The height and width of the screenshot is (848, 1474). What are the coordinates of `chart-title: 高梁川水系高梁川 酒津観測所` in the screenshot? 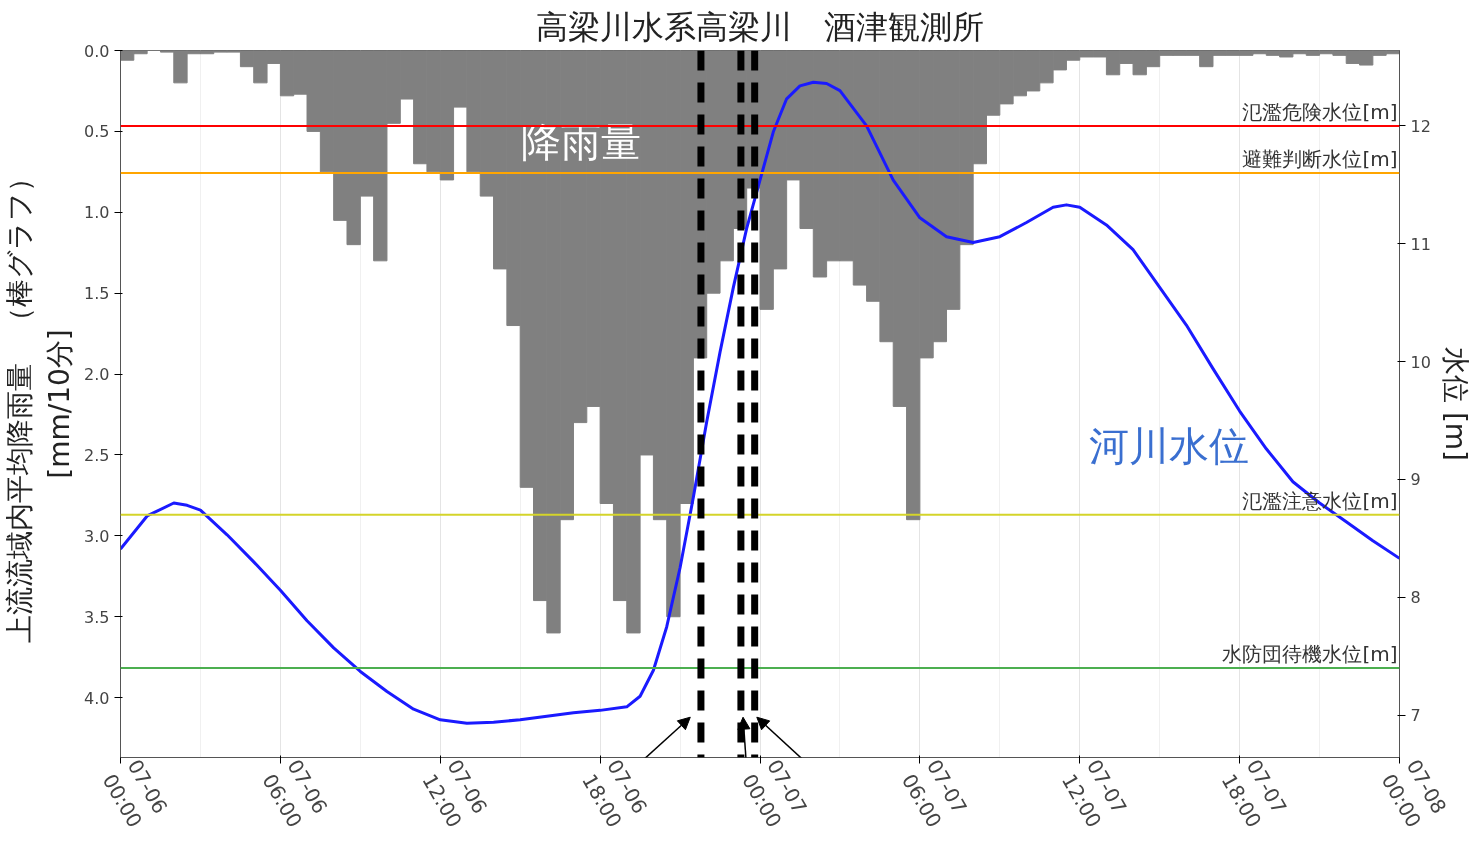 It's located at (760, 26).